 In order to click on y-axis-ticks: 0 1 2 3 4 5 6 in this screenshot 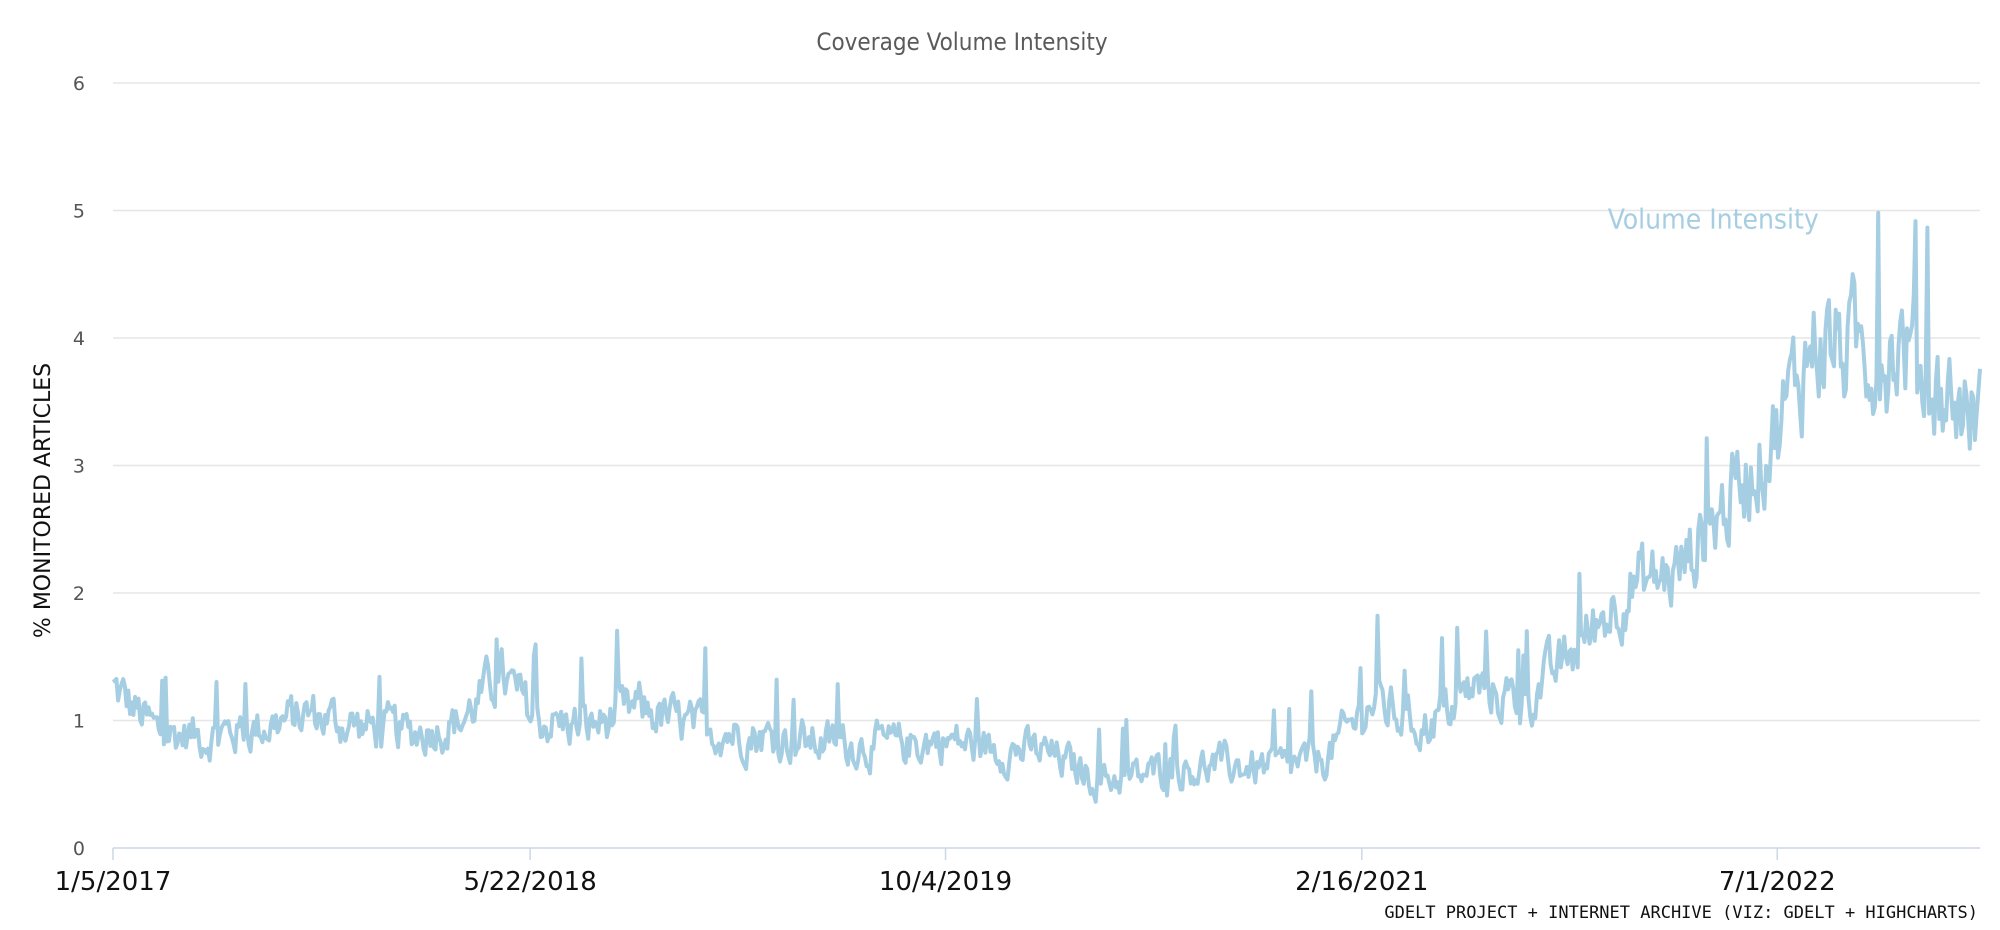, I will do `click(79, 466)`.